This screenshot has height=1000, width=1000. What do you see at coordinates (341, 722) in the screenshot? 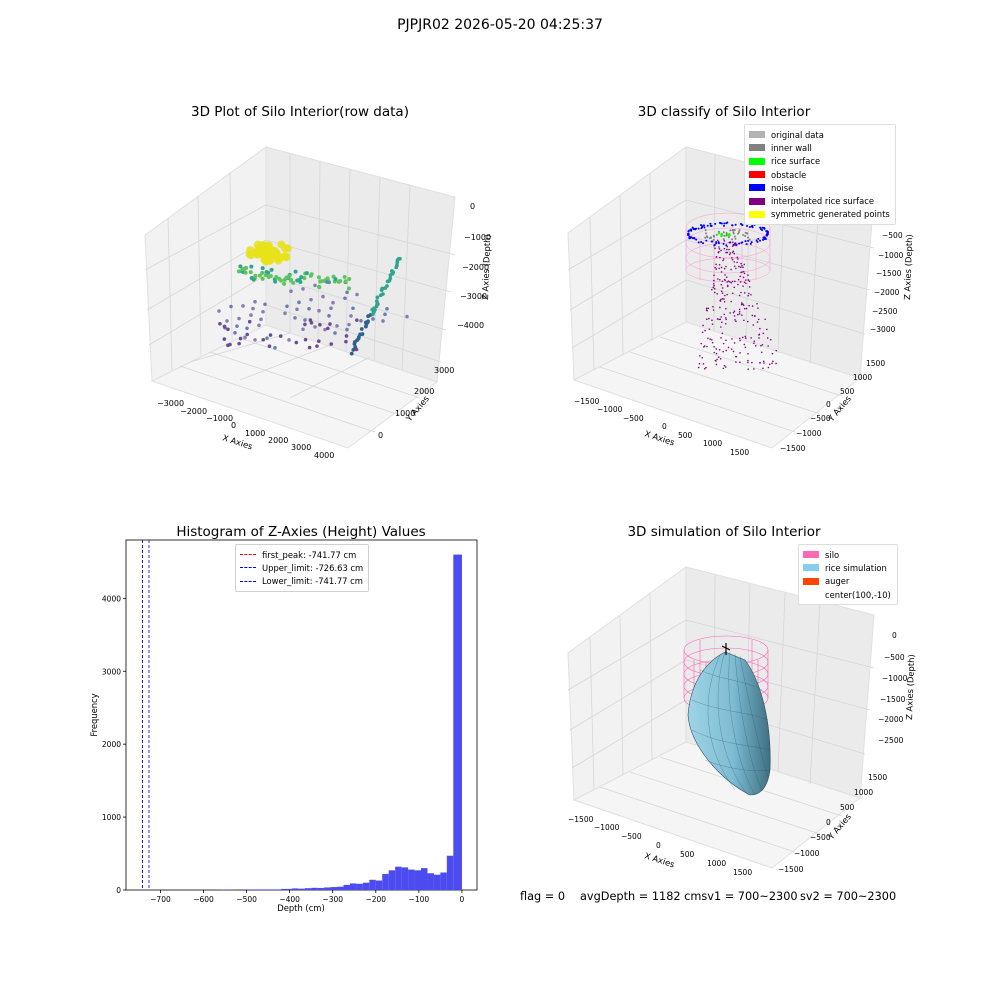
I see `histogram-bars` at bounding box center [341, 722].